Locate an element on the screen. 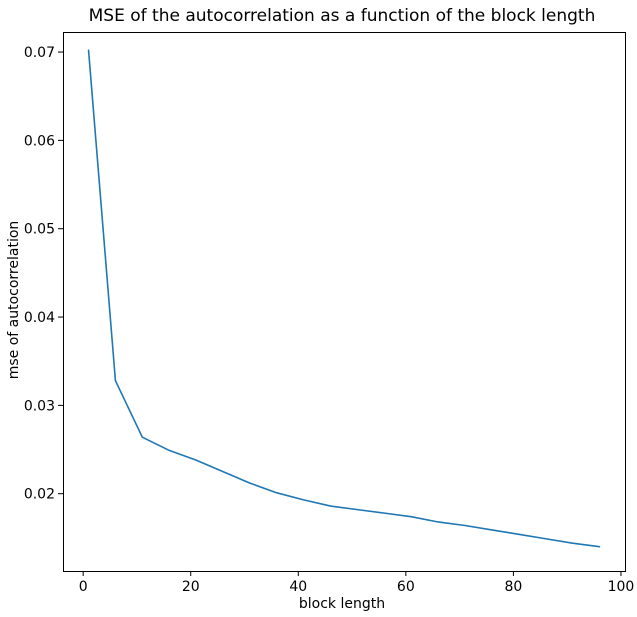 Image resolution: width=637 pixels, height=617 pixels. x-tick-label: 60 is located at coordinates (406, 587).